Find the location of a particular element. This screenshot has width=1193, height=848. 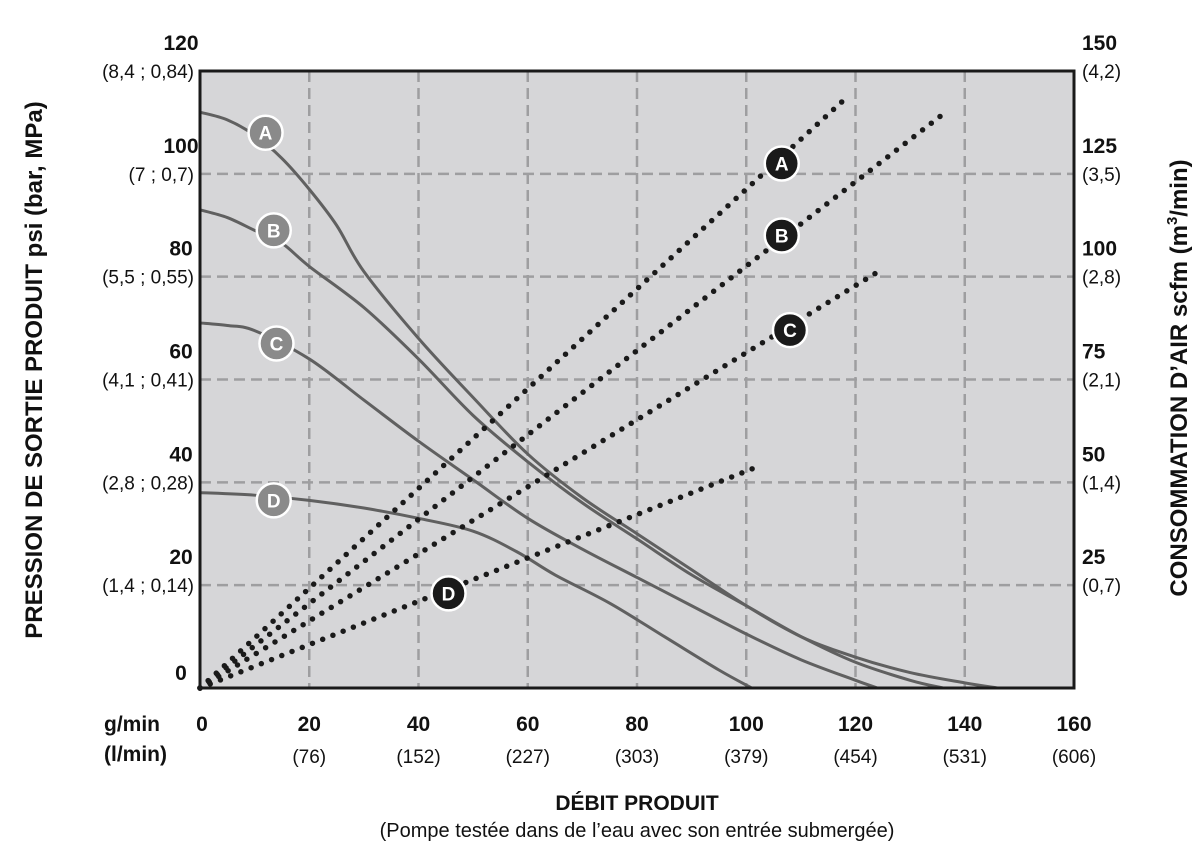

y-right-tick-sublabel: (2,8) is located at coordinates (1101, 278).